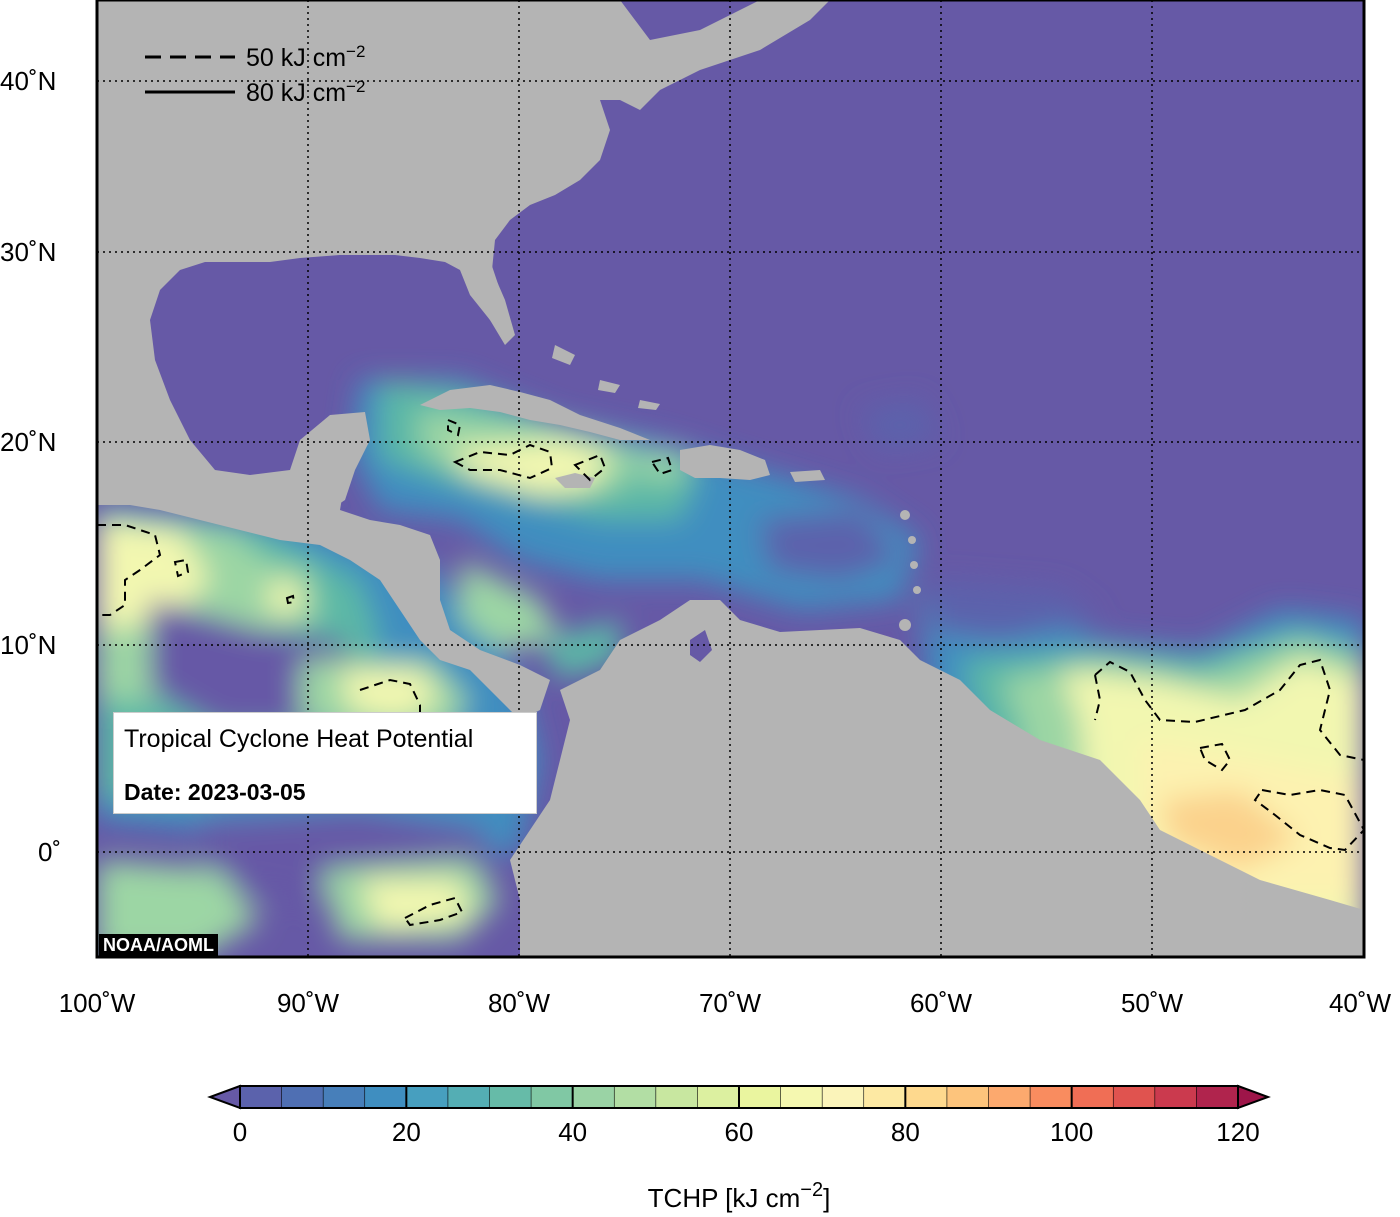 The height and width of the screenshot is (1217, 1400). Describe the element at coordinates (739, 1148) in the screenshot. I see `colorbar: 0 20 40 60 80 100 120 TCHP [kJ cm−2]` at that location.